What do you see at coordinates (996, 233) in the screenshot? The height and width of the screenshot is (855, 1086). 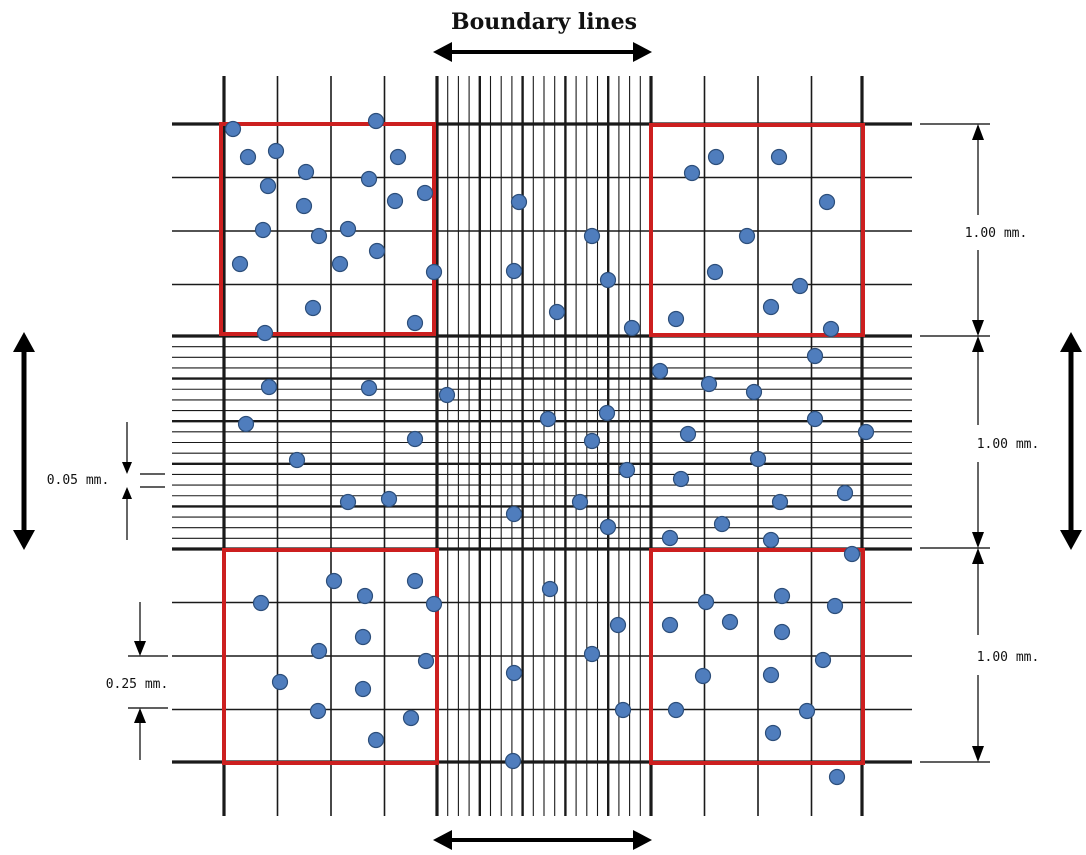 I see `dimension-label-top: 1.00 mm.` at bounding box center [996, 233].